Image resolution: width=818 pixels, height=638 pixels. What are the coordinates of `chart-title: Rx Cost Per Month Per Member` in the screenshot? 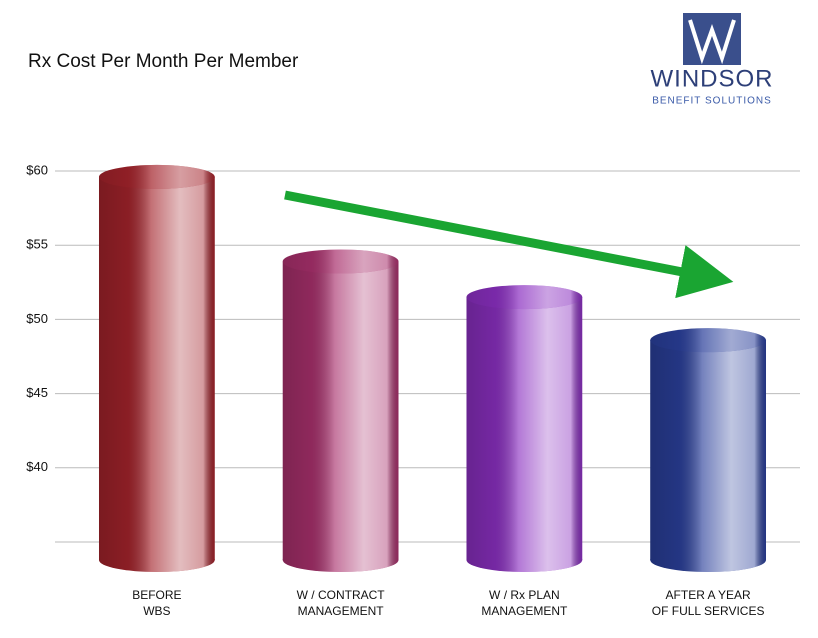 It's located at (163, 61).